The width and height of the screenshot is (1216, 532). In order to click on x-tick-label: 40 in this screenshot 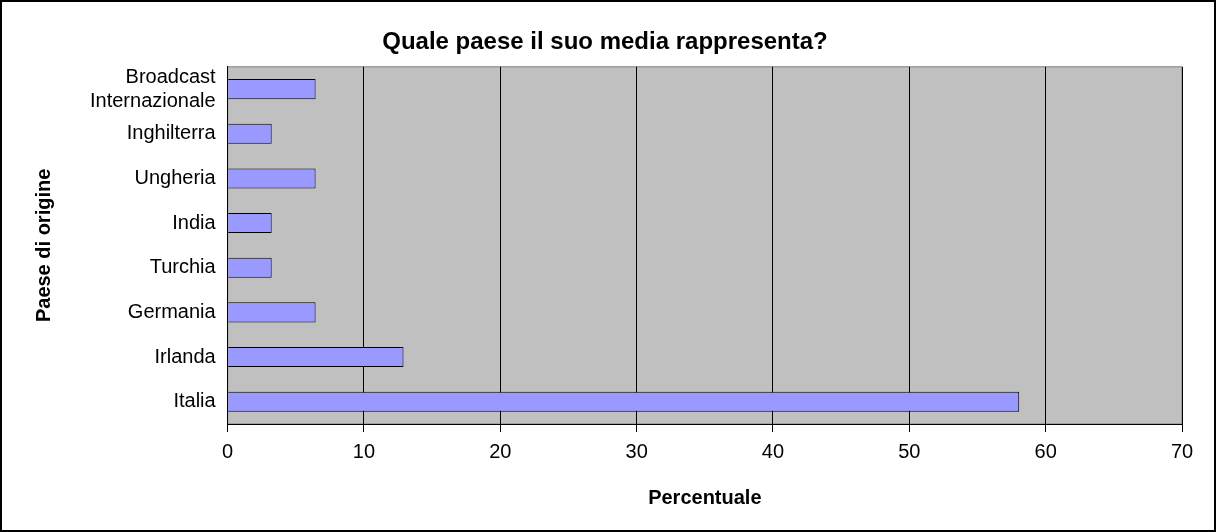, I will do `click(773, 450)`.